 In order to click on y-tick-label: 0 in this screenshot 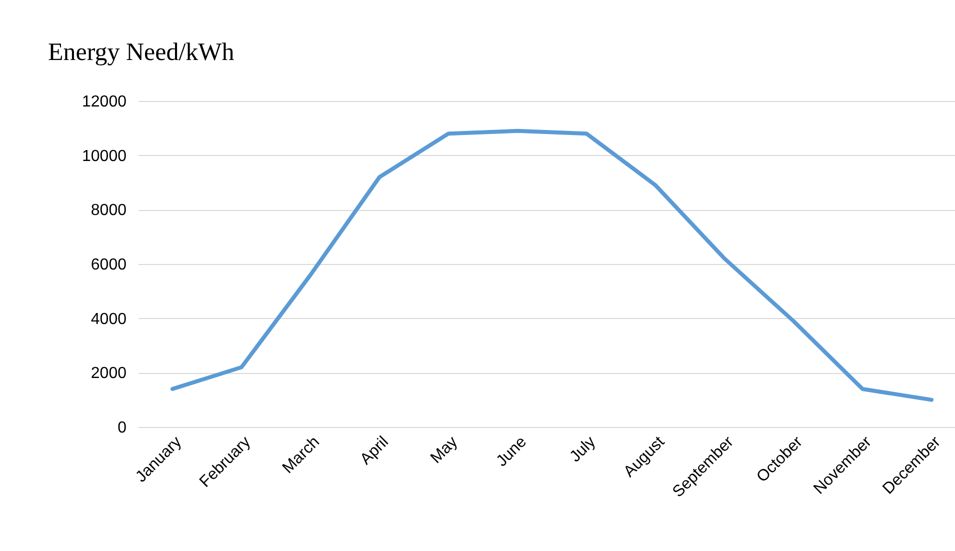, I will do `click(122, 428)`.